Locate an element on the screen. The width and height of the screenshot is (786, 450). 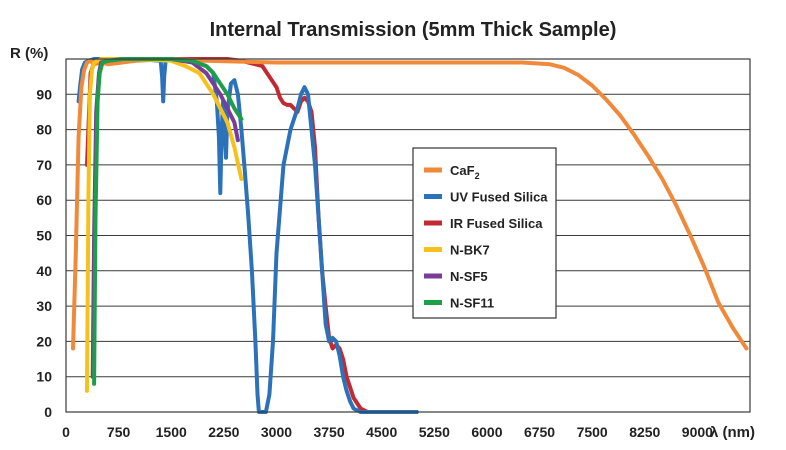
x-tick-label: 4500 is located at coordinates (381, 432).